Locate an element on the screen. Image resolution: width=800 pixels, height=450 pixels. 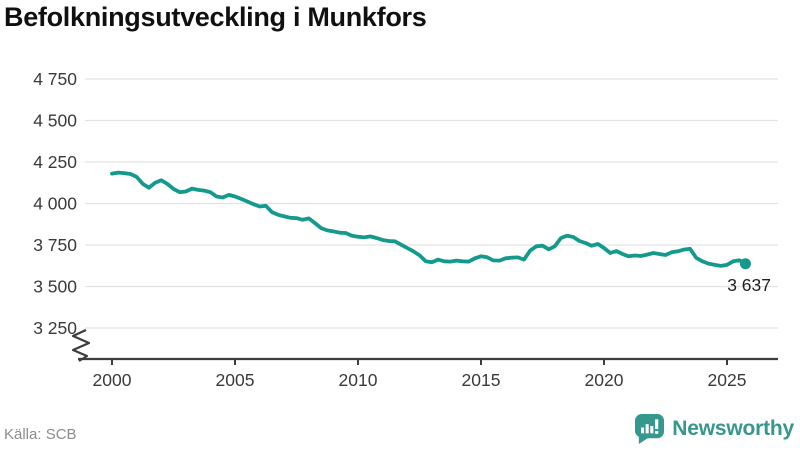
y-axis-tick-label: 4 000 is located at coordinates (55, 204).